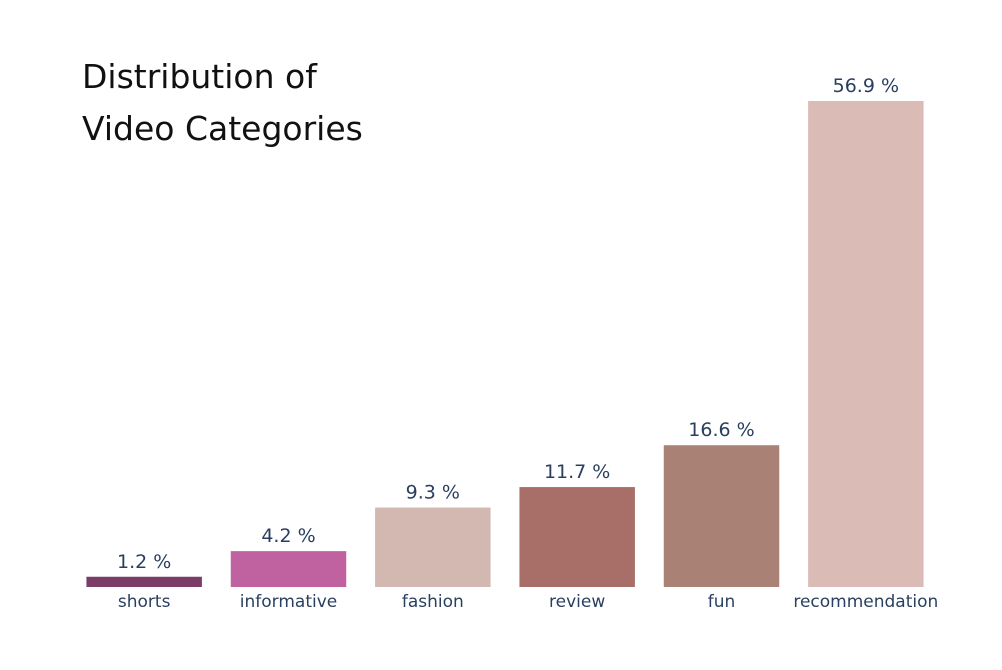 This screenshot has height=670, width=1002. What do you see at coordinates (577, 537) in the screenshot?
I see `bar-review` at bounding box center [577, 537].